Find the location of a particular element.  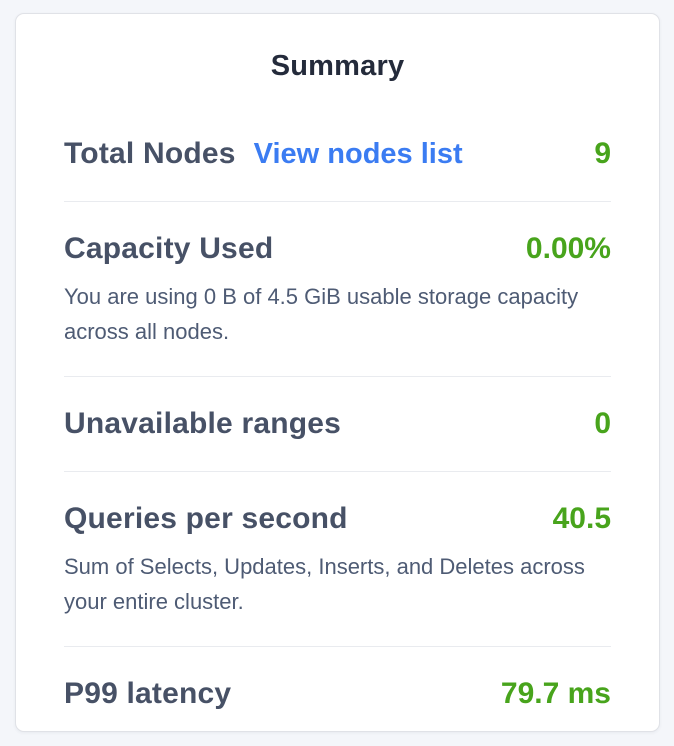

section-p99-latency: P99 latency 79.7 ms is located at coordinates (337, 688).